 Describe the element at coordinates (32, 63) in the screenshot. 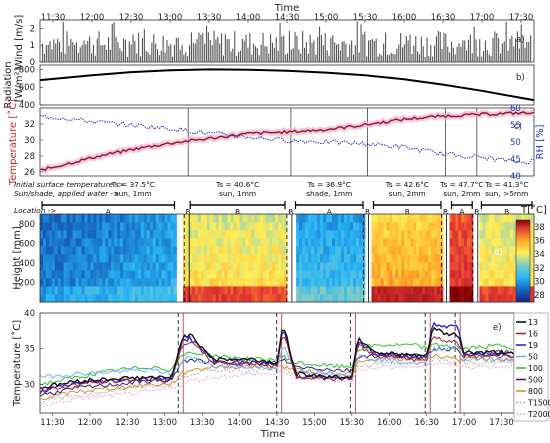

I see `panel-a-ytick: 0` at that location.